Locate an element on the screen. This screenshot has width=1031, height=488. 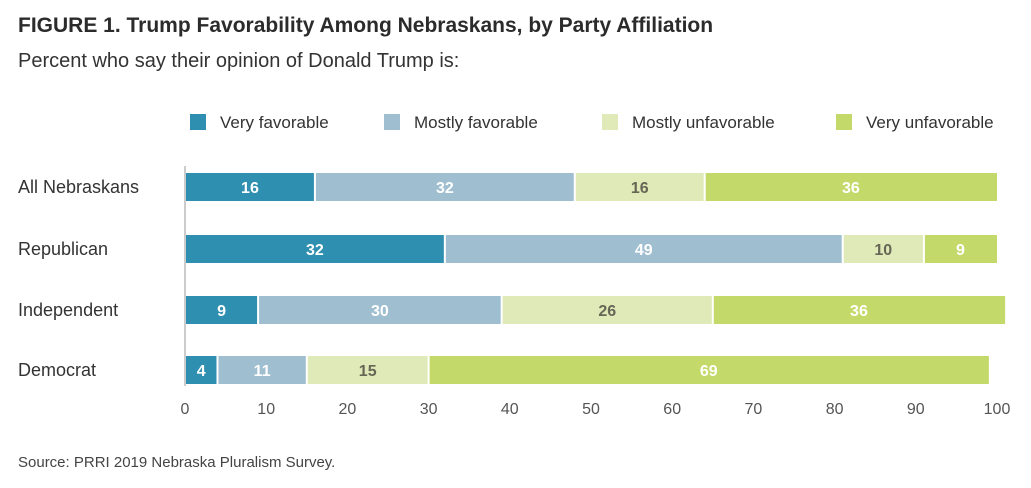
x-tick-label: 0 is located at coordinates (185, 409).